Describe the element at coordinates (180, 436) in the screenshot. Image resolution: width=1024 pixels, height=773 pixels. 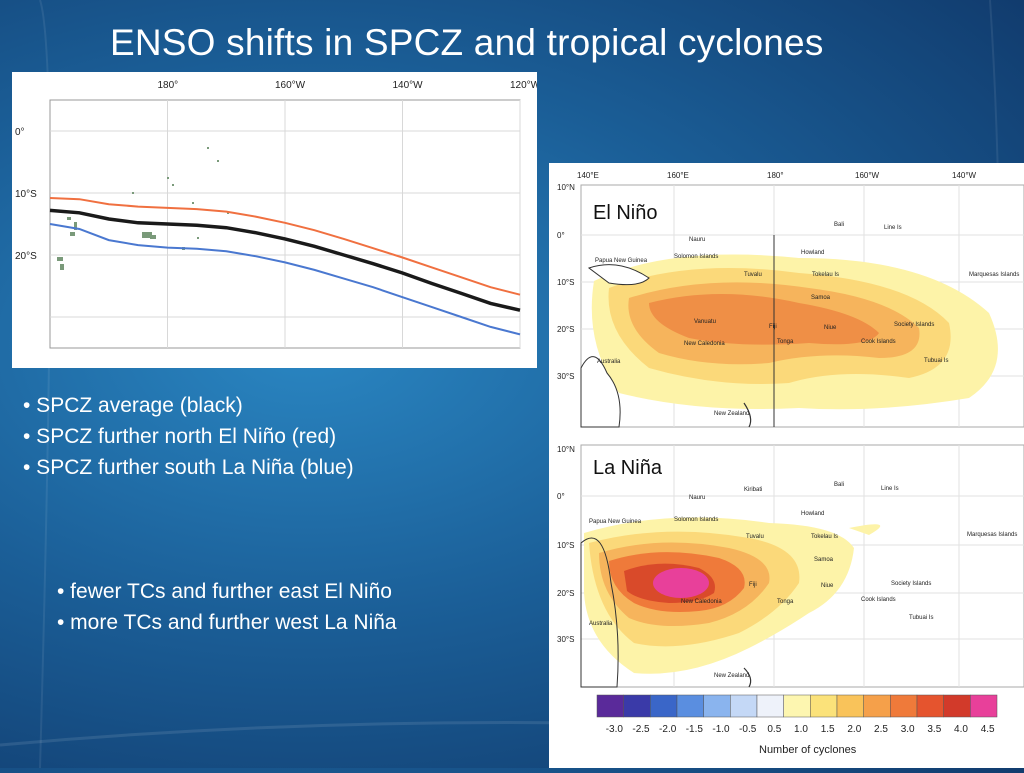
I see `bullet-spcz-el-nino: • SPCZ further north El Niño (red)` at that location.